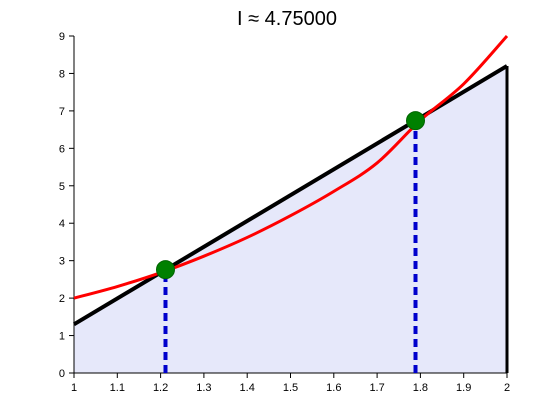 This screenshot has height=420, width=560. Describe the element at coordinates (420, 388) in the screenshot. I see `x-tick-label: 1.8` at that location.